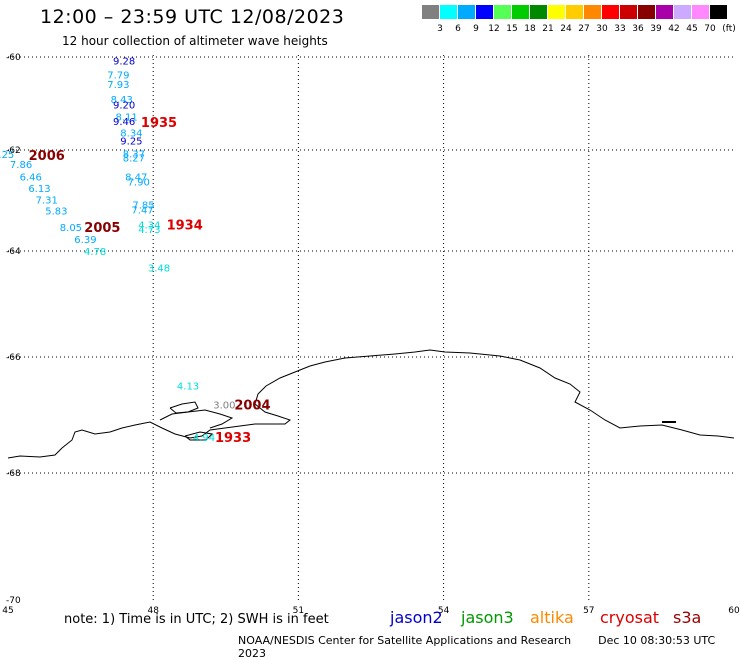 This screenshot has width=740, height=660. I want to click on legend-label: 45, so click(692, 29).